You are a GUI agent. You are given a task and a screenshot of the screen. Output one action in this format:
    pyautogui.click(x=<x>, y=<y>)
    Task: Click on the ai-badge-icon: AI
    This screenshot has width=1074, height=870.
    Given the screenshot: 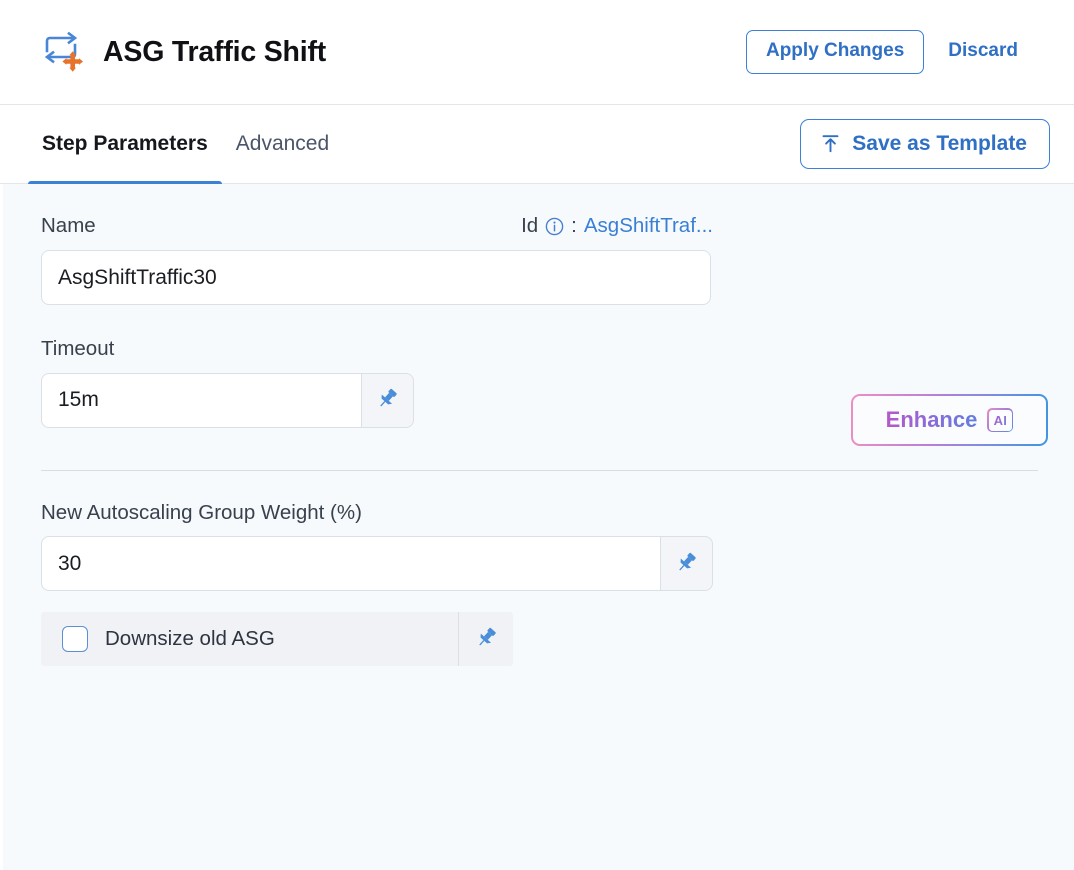 What is the action you would take?
    pyautogui.click(x=1000, y=420)
    